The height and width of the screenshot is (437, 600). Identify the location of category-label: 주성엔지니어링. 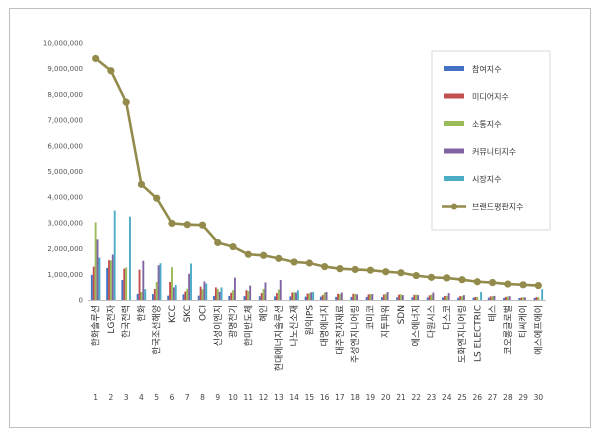
(355, 334).